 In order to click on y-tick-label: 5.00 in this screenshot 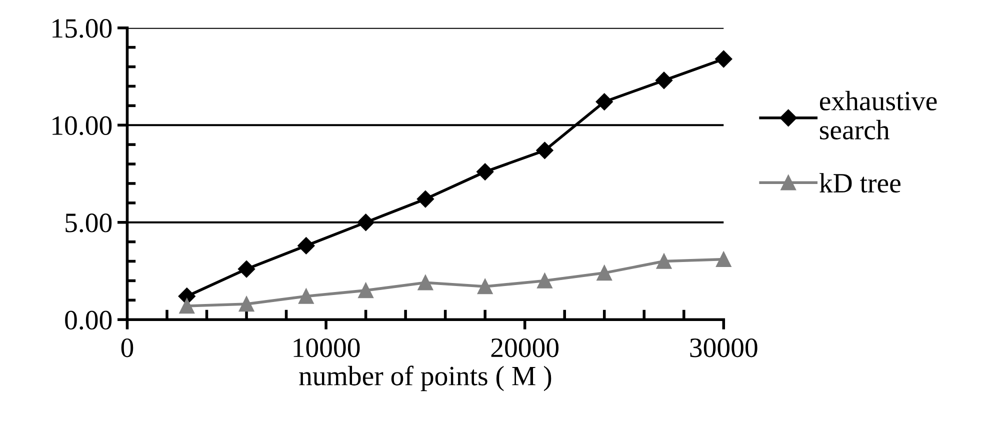, I will do `click(89, 223)`.